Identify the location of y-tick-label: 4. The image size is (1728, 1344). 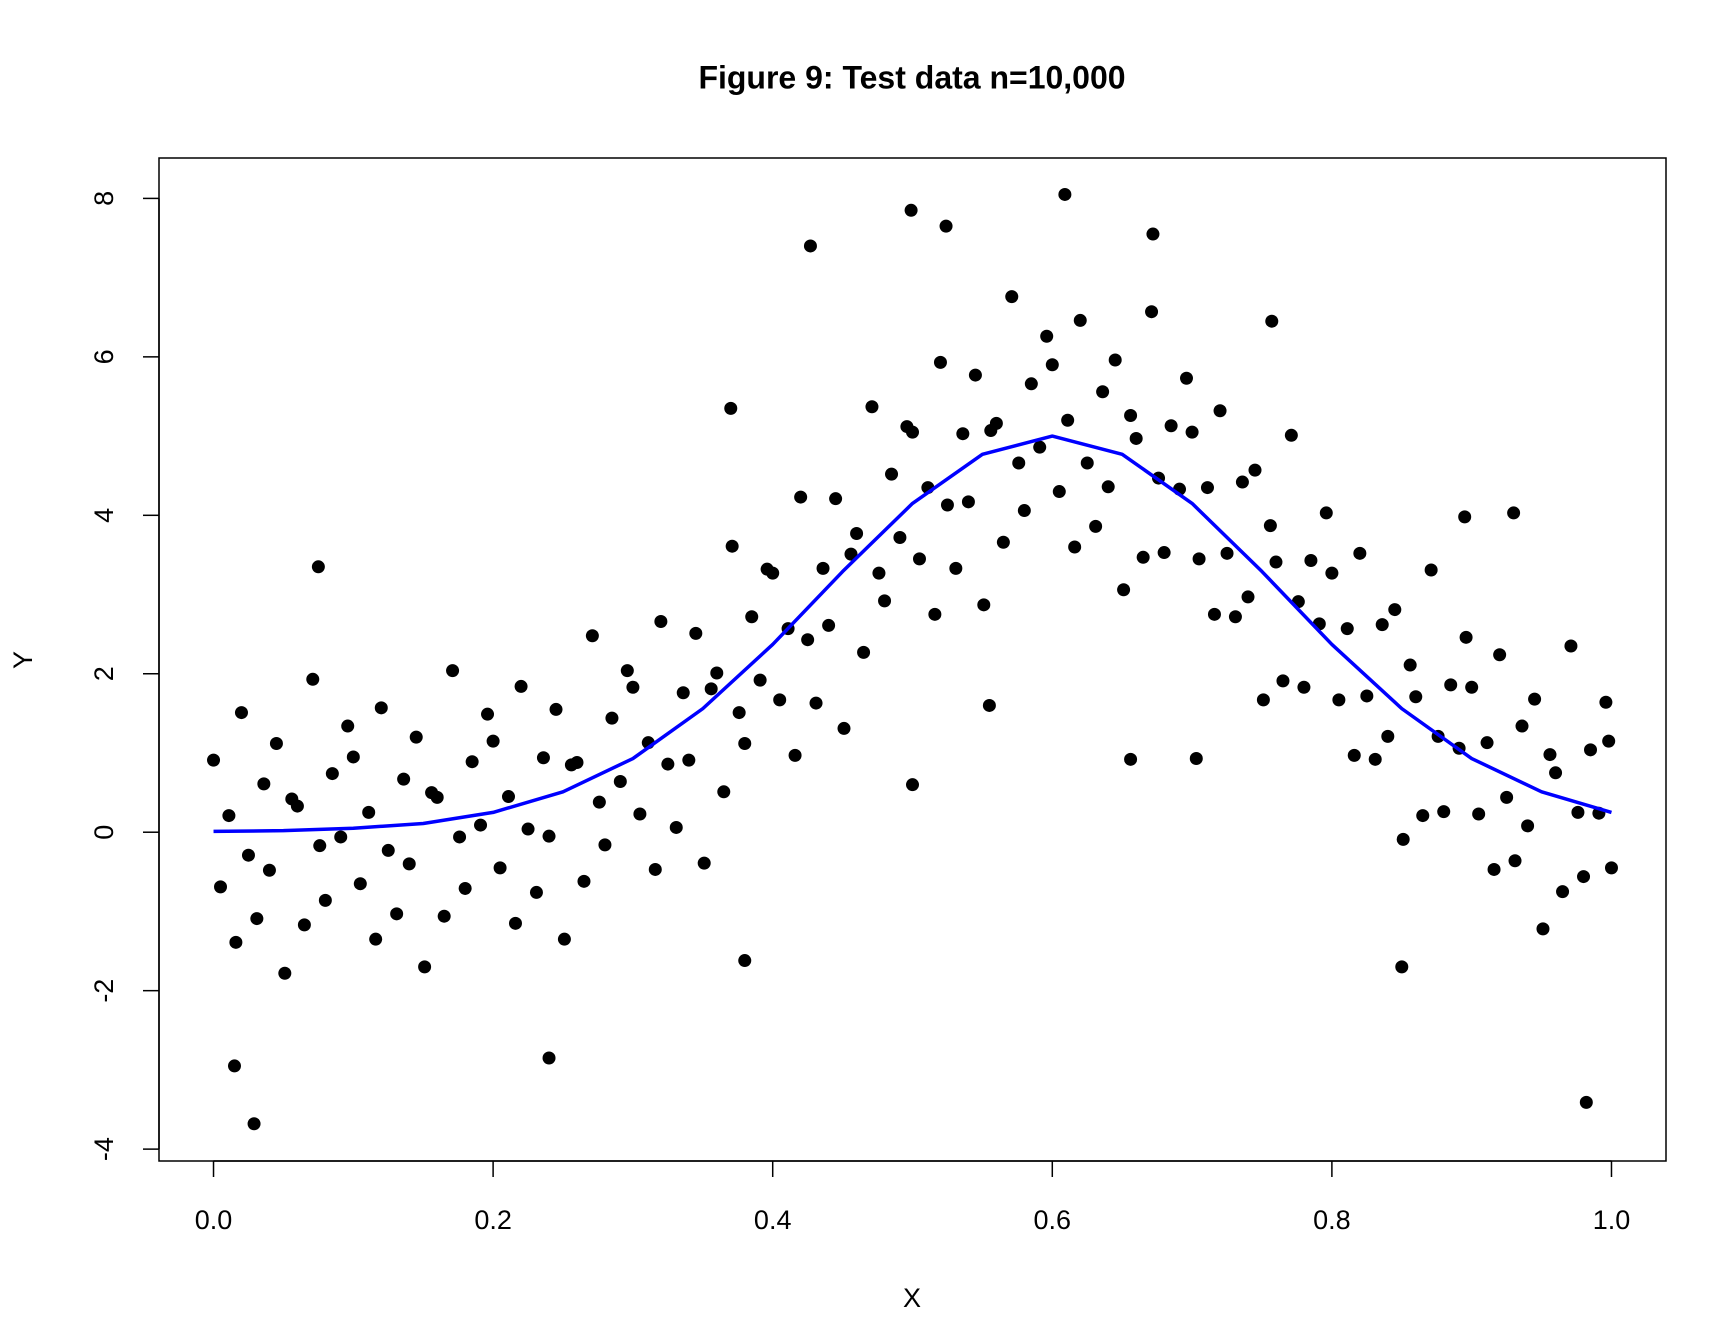
(104, 515).